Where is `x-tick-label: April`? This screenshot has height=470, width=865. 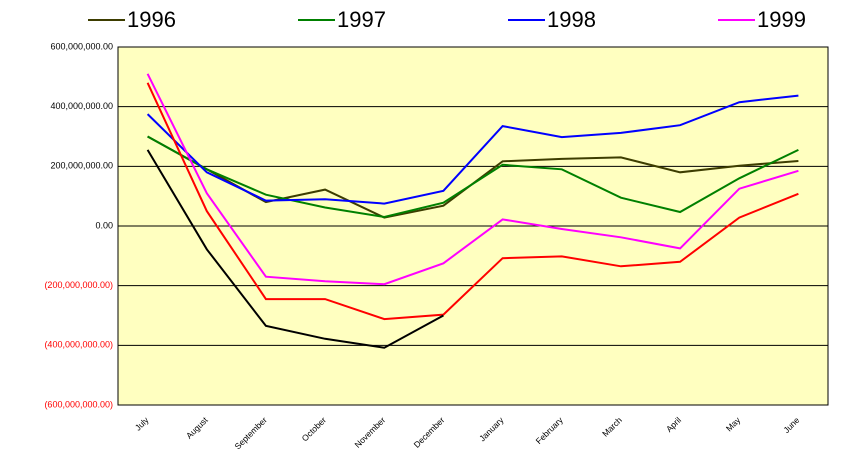
x-tick-label: April is located at coordinates (673, 424).